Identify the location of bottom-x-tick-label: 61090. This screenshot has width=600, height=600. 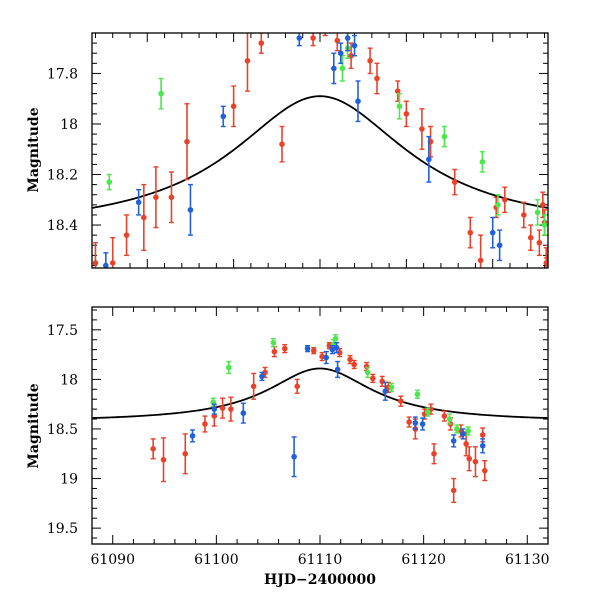
(112, 560).